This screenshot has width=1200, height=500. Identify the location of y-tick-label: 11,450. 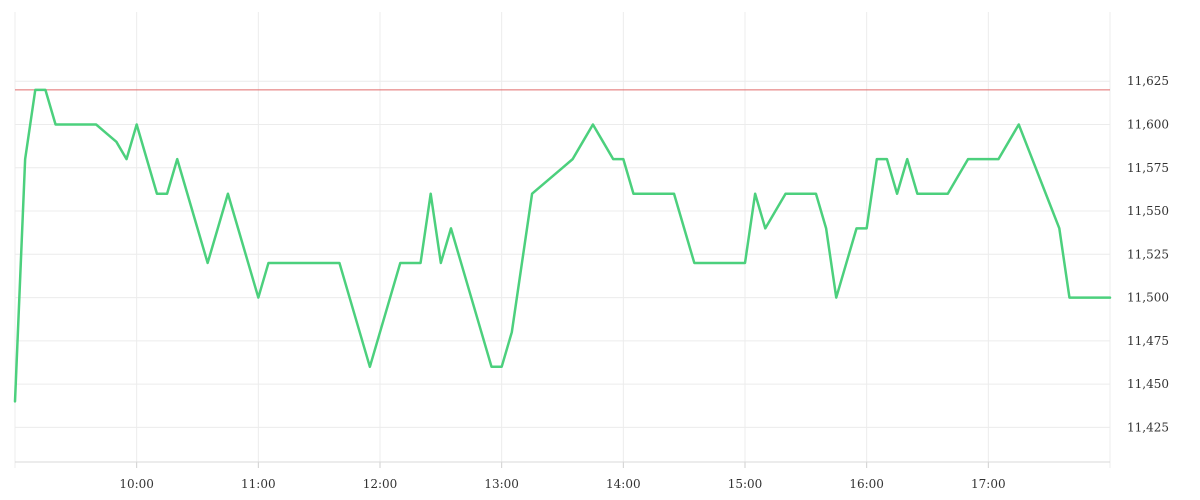
(1148, 384).